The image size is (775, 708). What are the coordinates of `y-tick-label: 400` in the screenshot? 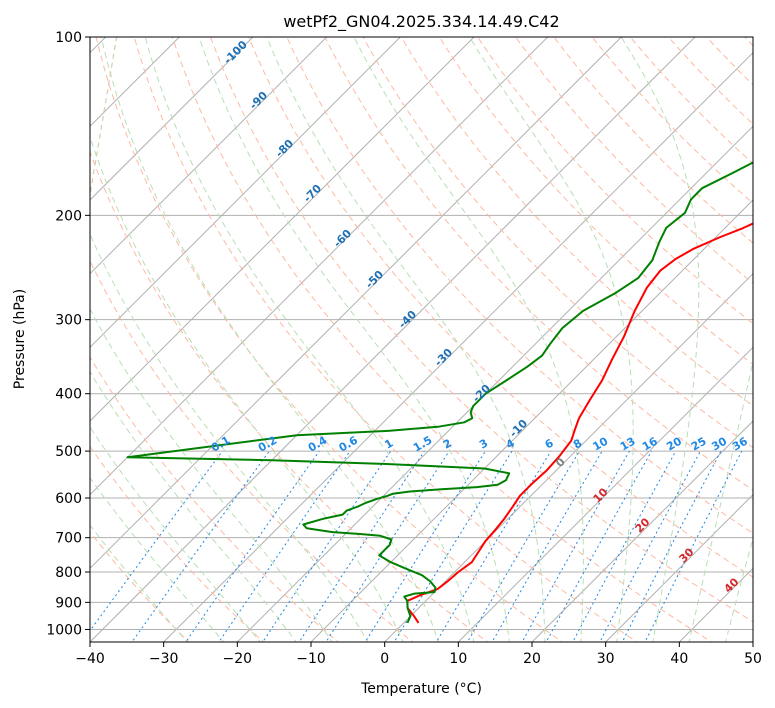 It's located at (68, 395).